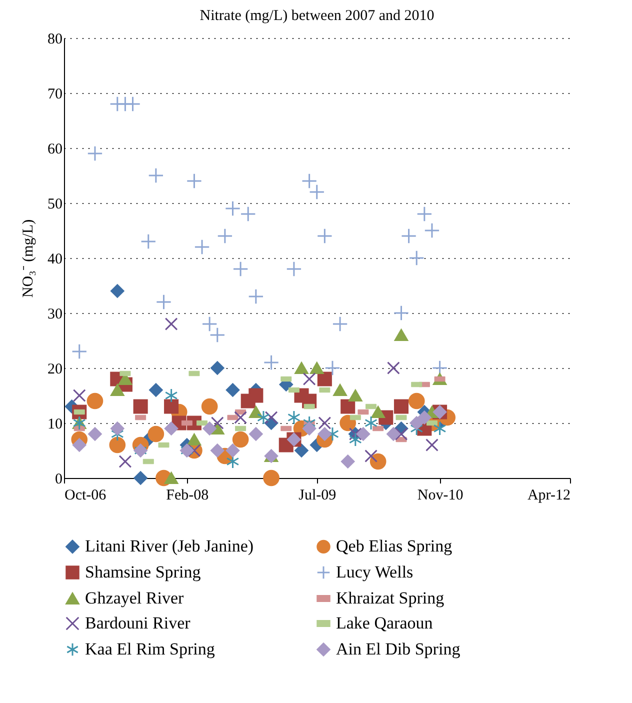 Image resolution: width=632 pixels, height=703 pixels. What do you see at coordinates (375, 572) in the screenshot?
I see `legend-label: Lucy Wells` at bounding box center [375, 572].